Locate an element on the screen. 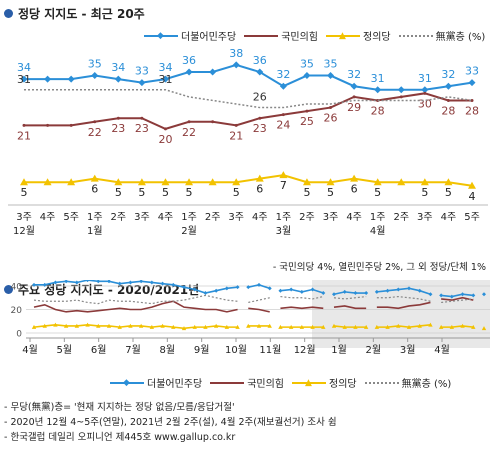 The image size is (494, 454). data-label: 21 is located at coordinates (24, 135).